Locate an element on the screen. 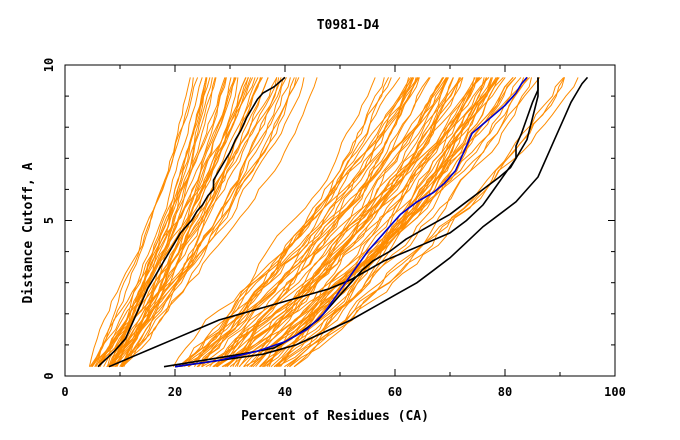  chart-title: T0981-D4 is located at coordinates (348, 25).